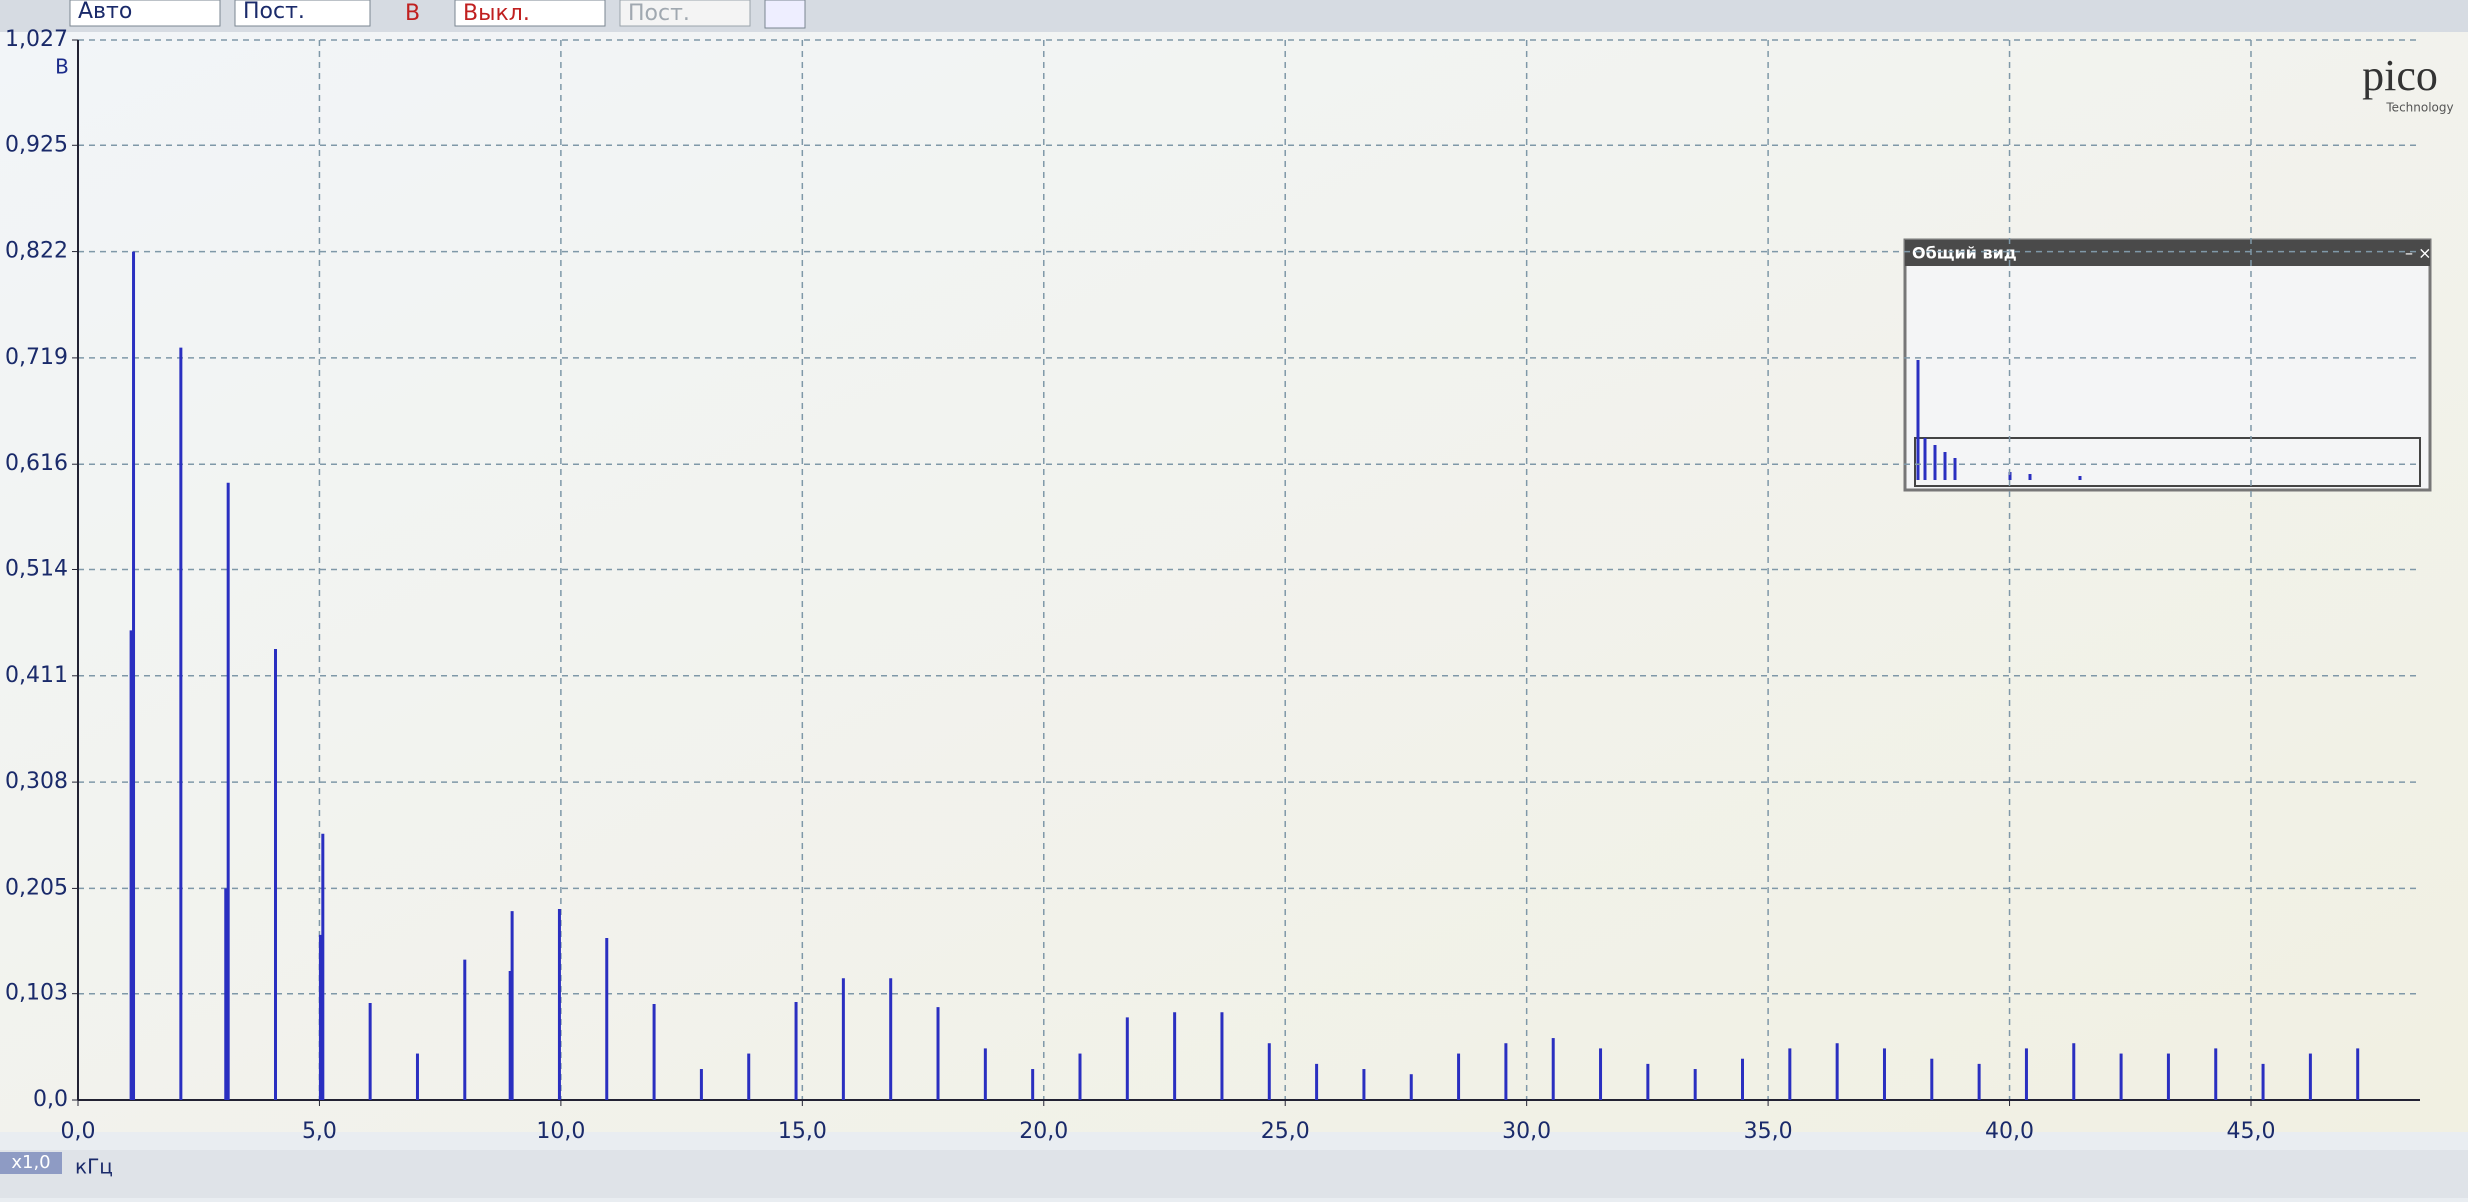 This screenshot has width=2468, height=1202. Describe the element at coordinates (36, 568) in the screenshot. I see `y-tick-label: 0,514` at that location.